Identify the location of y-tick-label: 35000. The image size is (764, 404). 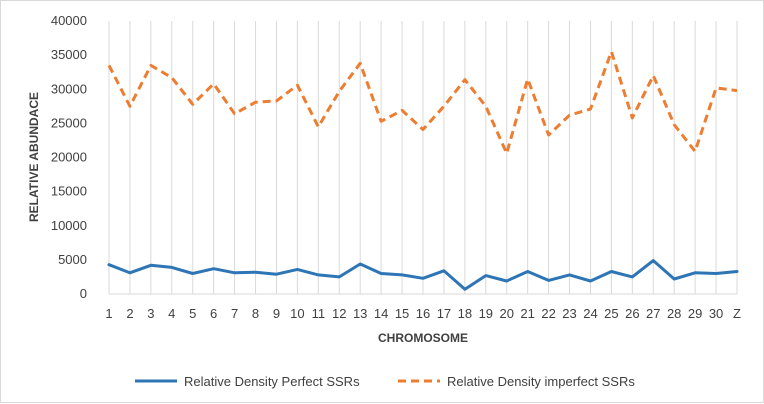
(69, 54).